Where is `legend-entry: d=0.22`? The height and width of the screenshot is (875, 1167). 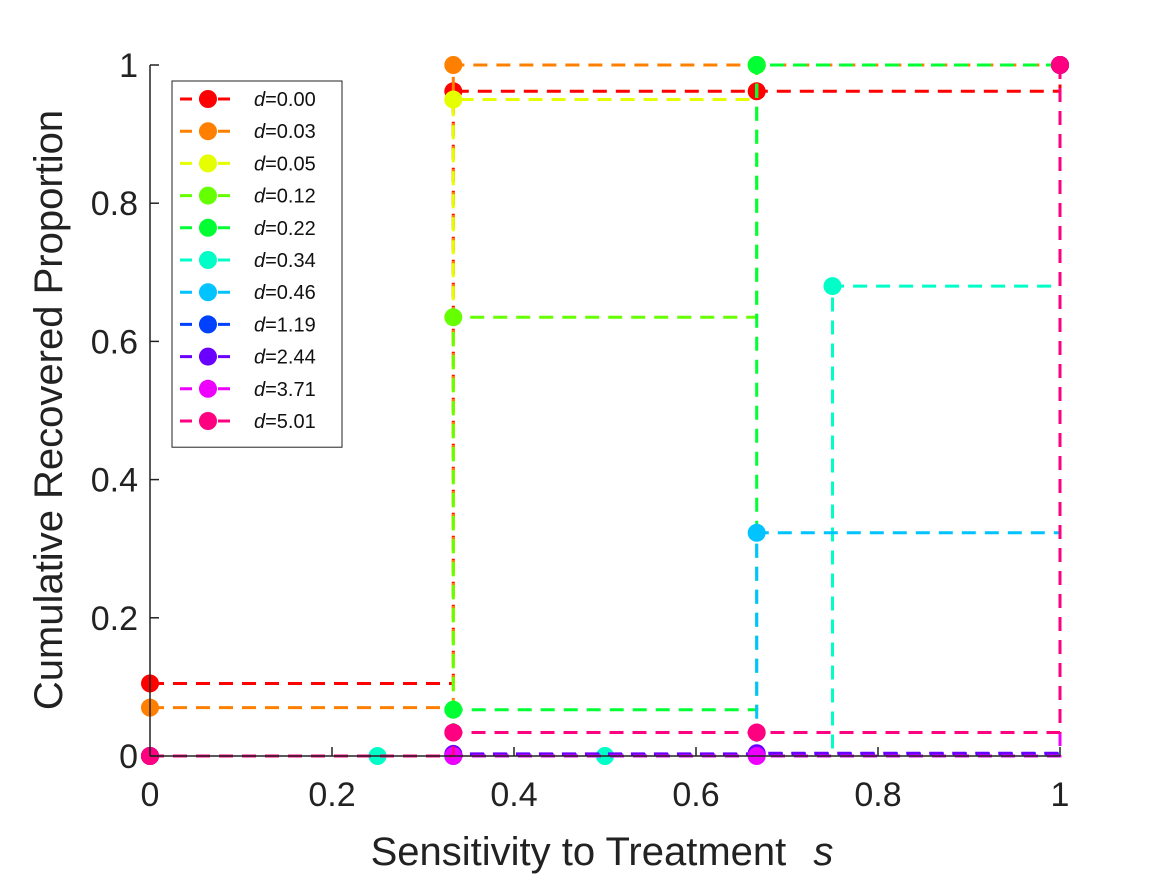 legend-entry: d=0.22 is located at coordinates (248, 229).